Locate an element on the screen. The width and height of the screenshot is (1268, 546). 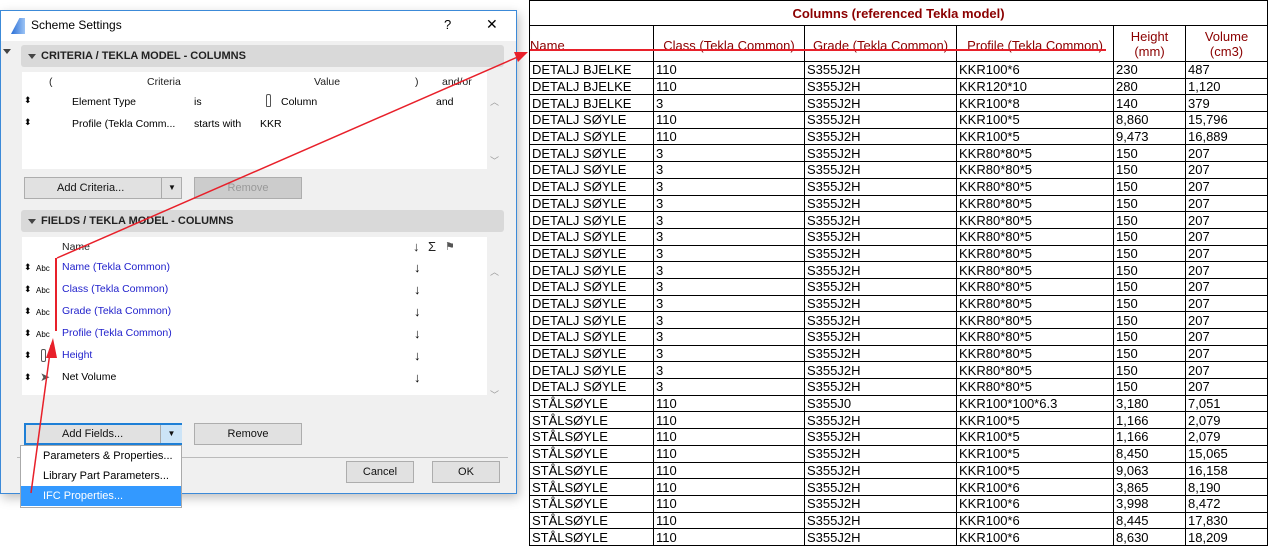
column-icon is located at coordinates (43, 355).